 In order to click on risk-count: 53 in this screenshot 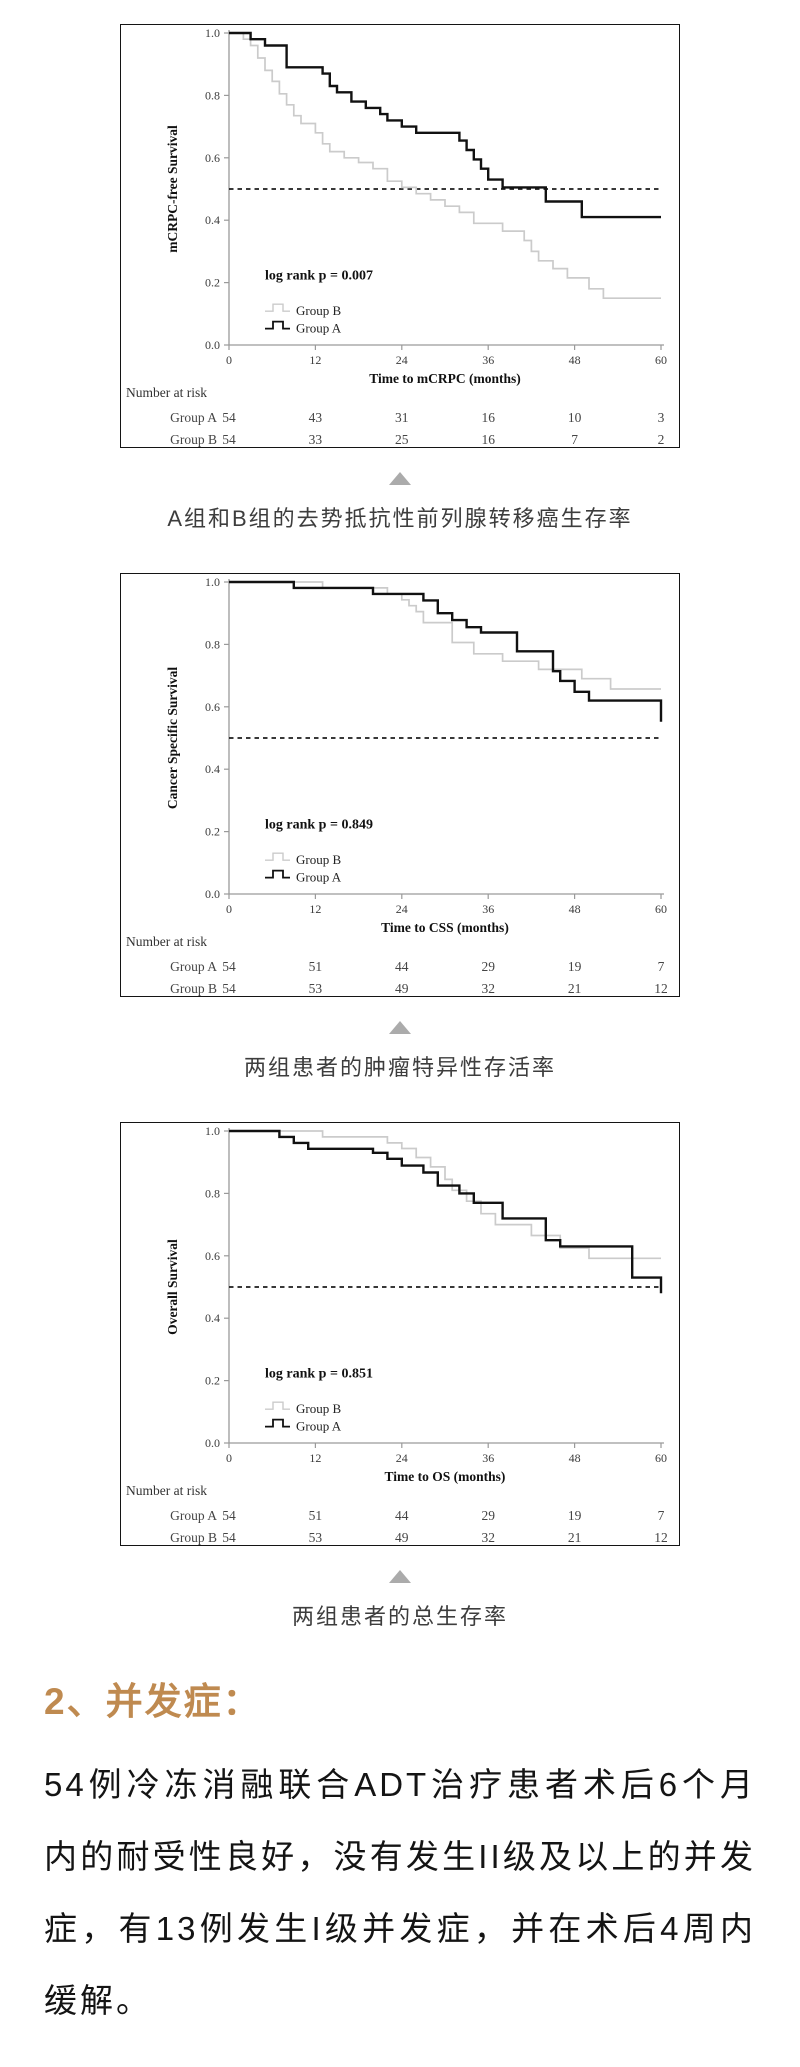, I will do `click(316, 988)`.